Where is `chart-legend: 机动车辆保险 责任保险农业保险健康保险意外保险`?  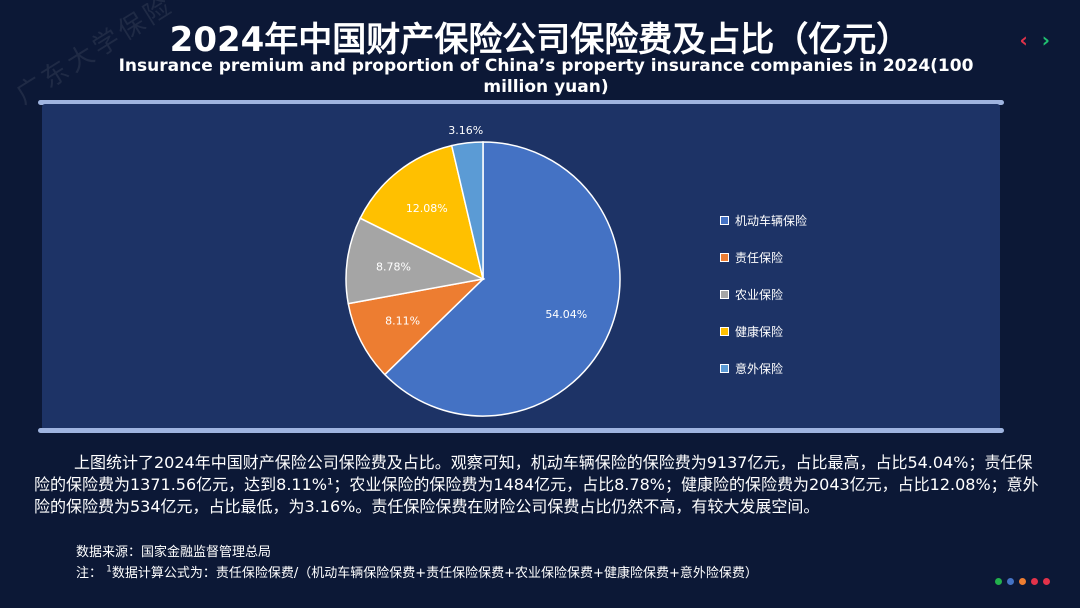 chart-legend: 机动车辆保险 责任保险农业保险健康保险意外保险 is located at coordinates (763, 294).